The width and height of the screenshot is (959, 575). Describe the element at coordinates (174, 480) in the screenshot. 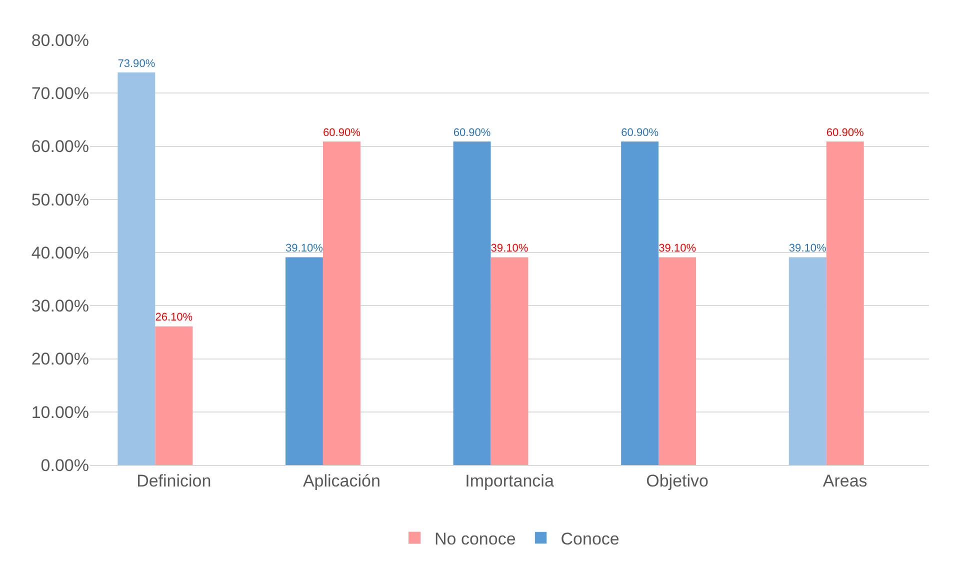

I see `x-tick-label: Definicion` at that location.